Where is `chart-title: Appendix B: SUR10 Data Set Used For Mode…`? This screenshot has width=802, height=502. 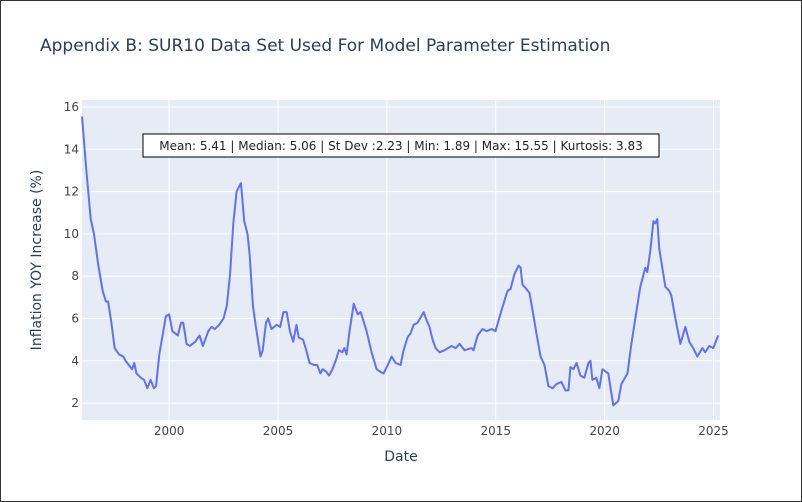
chart-title: Appendix B: SUR10 Data Set Used For Mode… is located at coordinates (325, 46).